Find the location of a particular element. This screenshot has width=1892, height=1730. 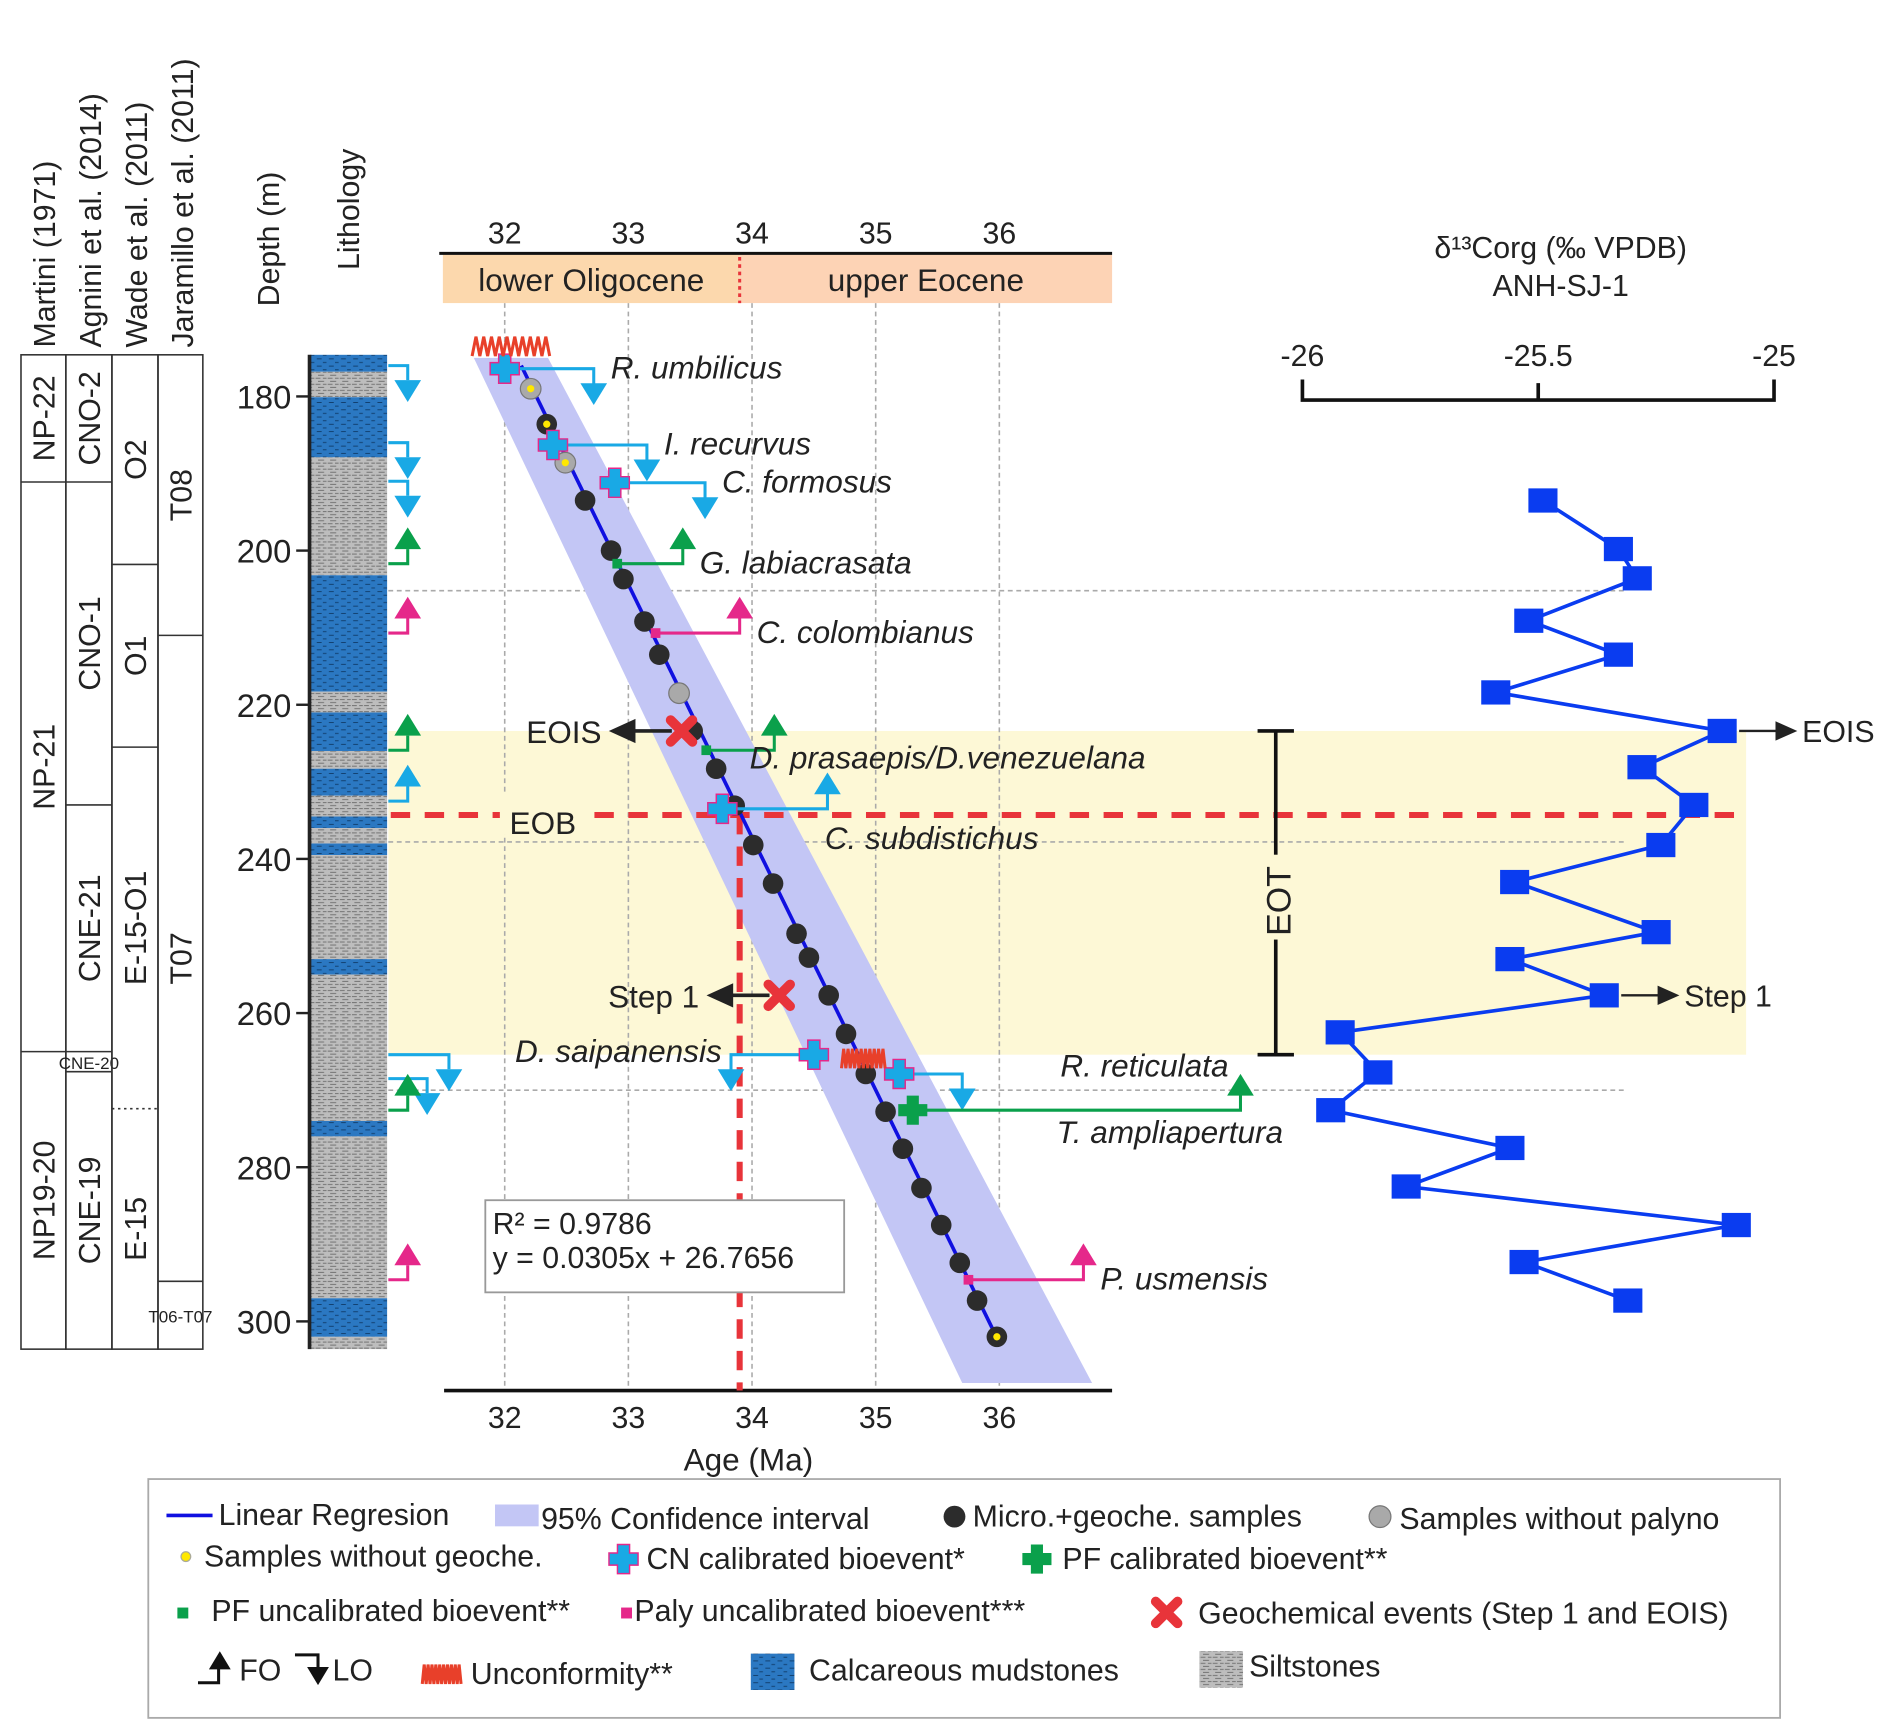

bottom-tick-label: 32 is located at coordinates (505, 1418).